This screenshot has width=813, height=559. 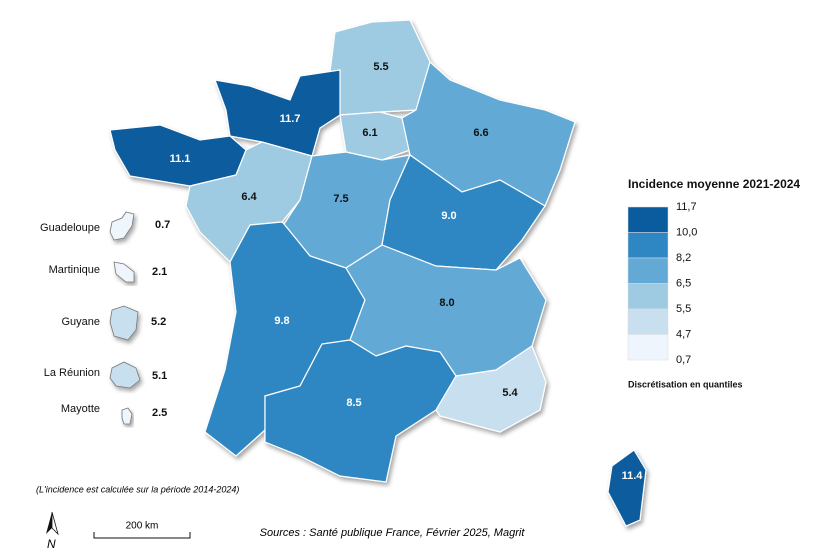 What do you see at coordinates (290, 119) in the screenshot?
I see `region-value: 11.7` at bounding box center [290, 119].